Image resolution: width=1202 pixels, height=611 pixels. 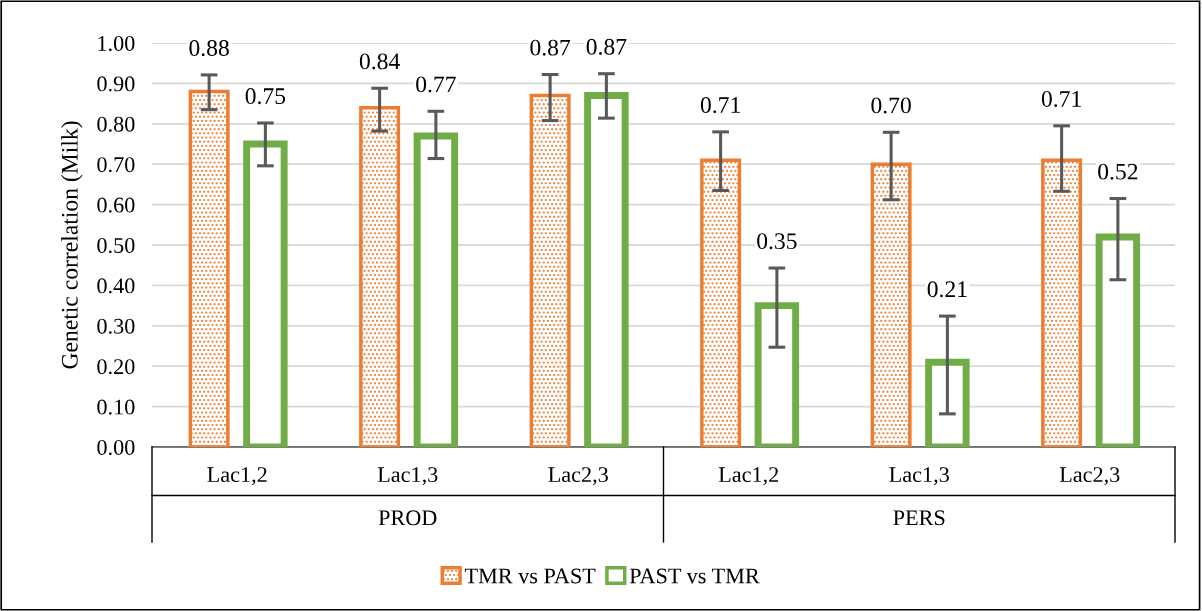 What do you see at coordinates (694, 576) in the screenshot?
I see `legend-label: PAST vs TMR` at bounding box center [694, 576].